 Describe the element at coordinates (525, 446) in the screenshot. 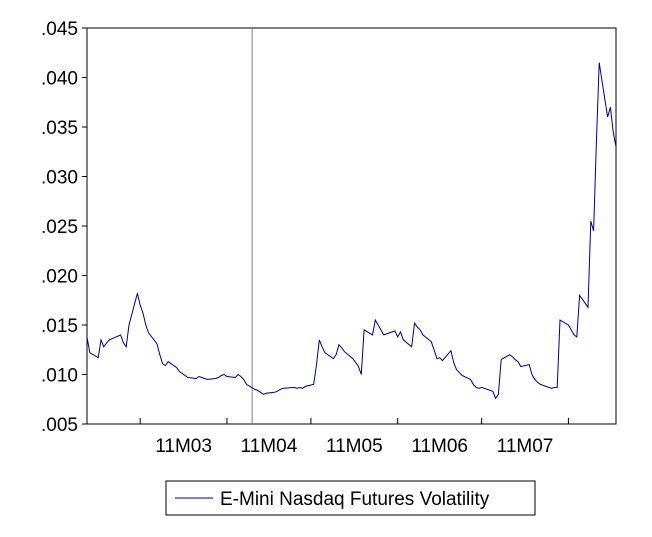

I see `x-tick-label: 11M07` at that location.